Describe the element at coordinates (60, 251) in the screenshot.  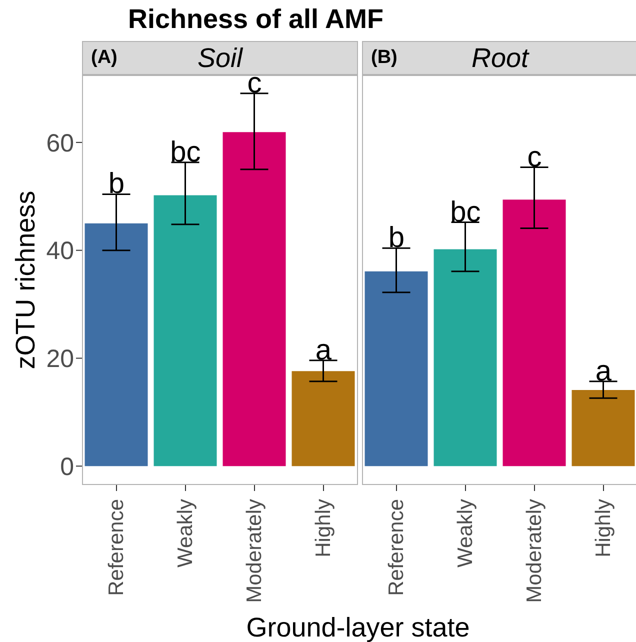
I see `y-tick-label: 40` at that location.